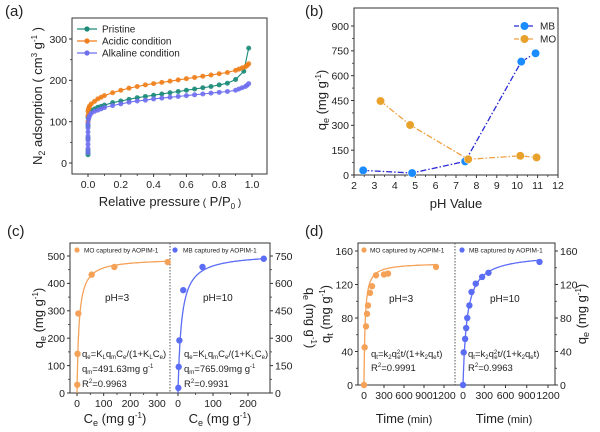 The width and height of the screenshot is (600, 432). What do you see at coordinates (38, 96) in the screenshot?
I see `panel-a-y-label: N2 adsorption ( cm3 g-1 )` at bounding box center [38, 96].